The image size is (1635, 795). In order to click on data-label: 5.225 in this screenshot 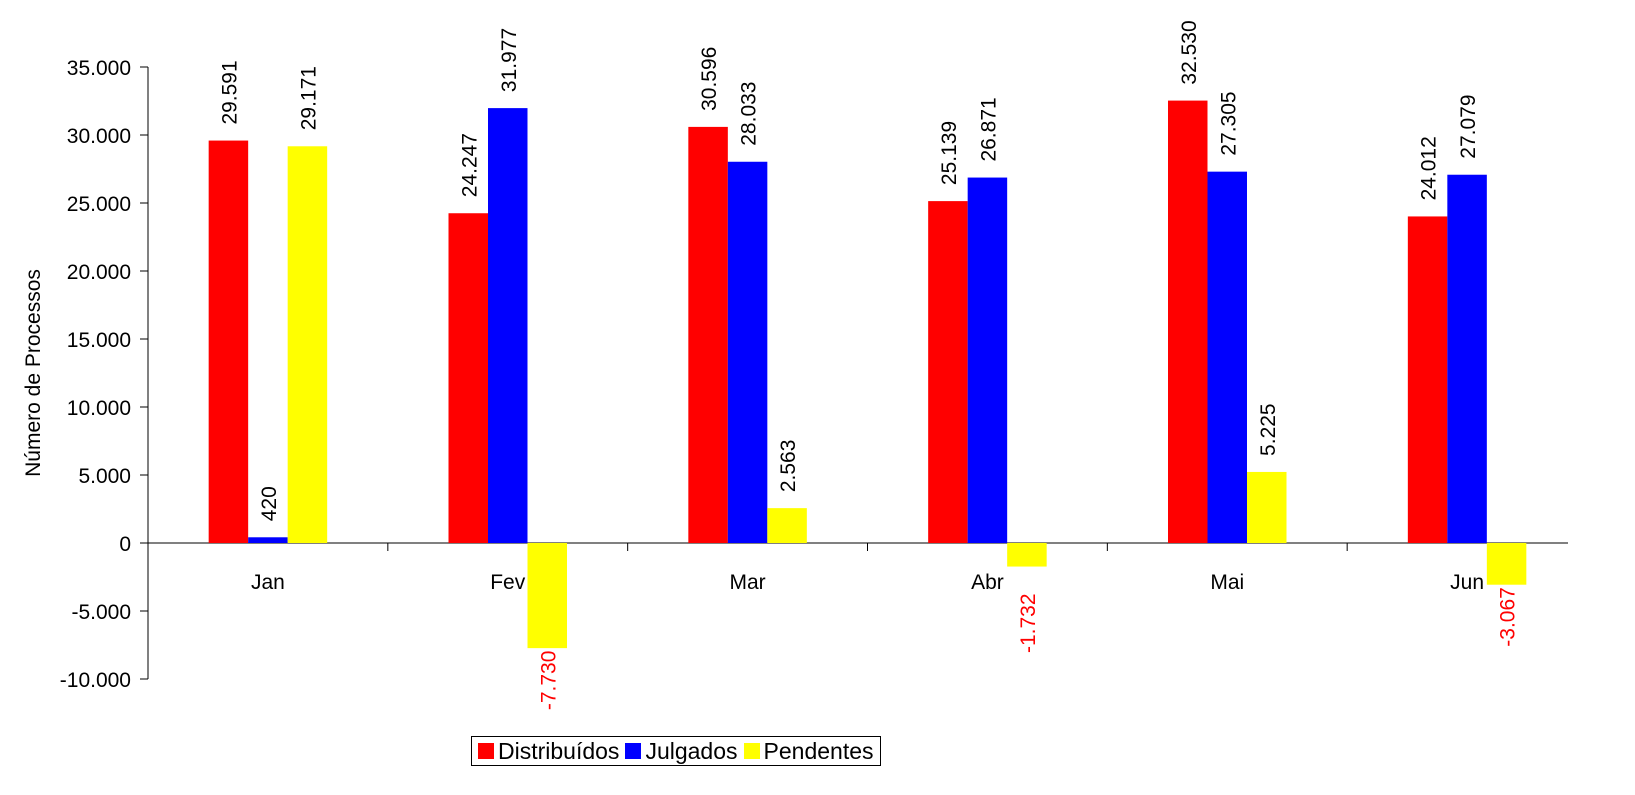, I will do `click(1268, 429)`.